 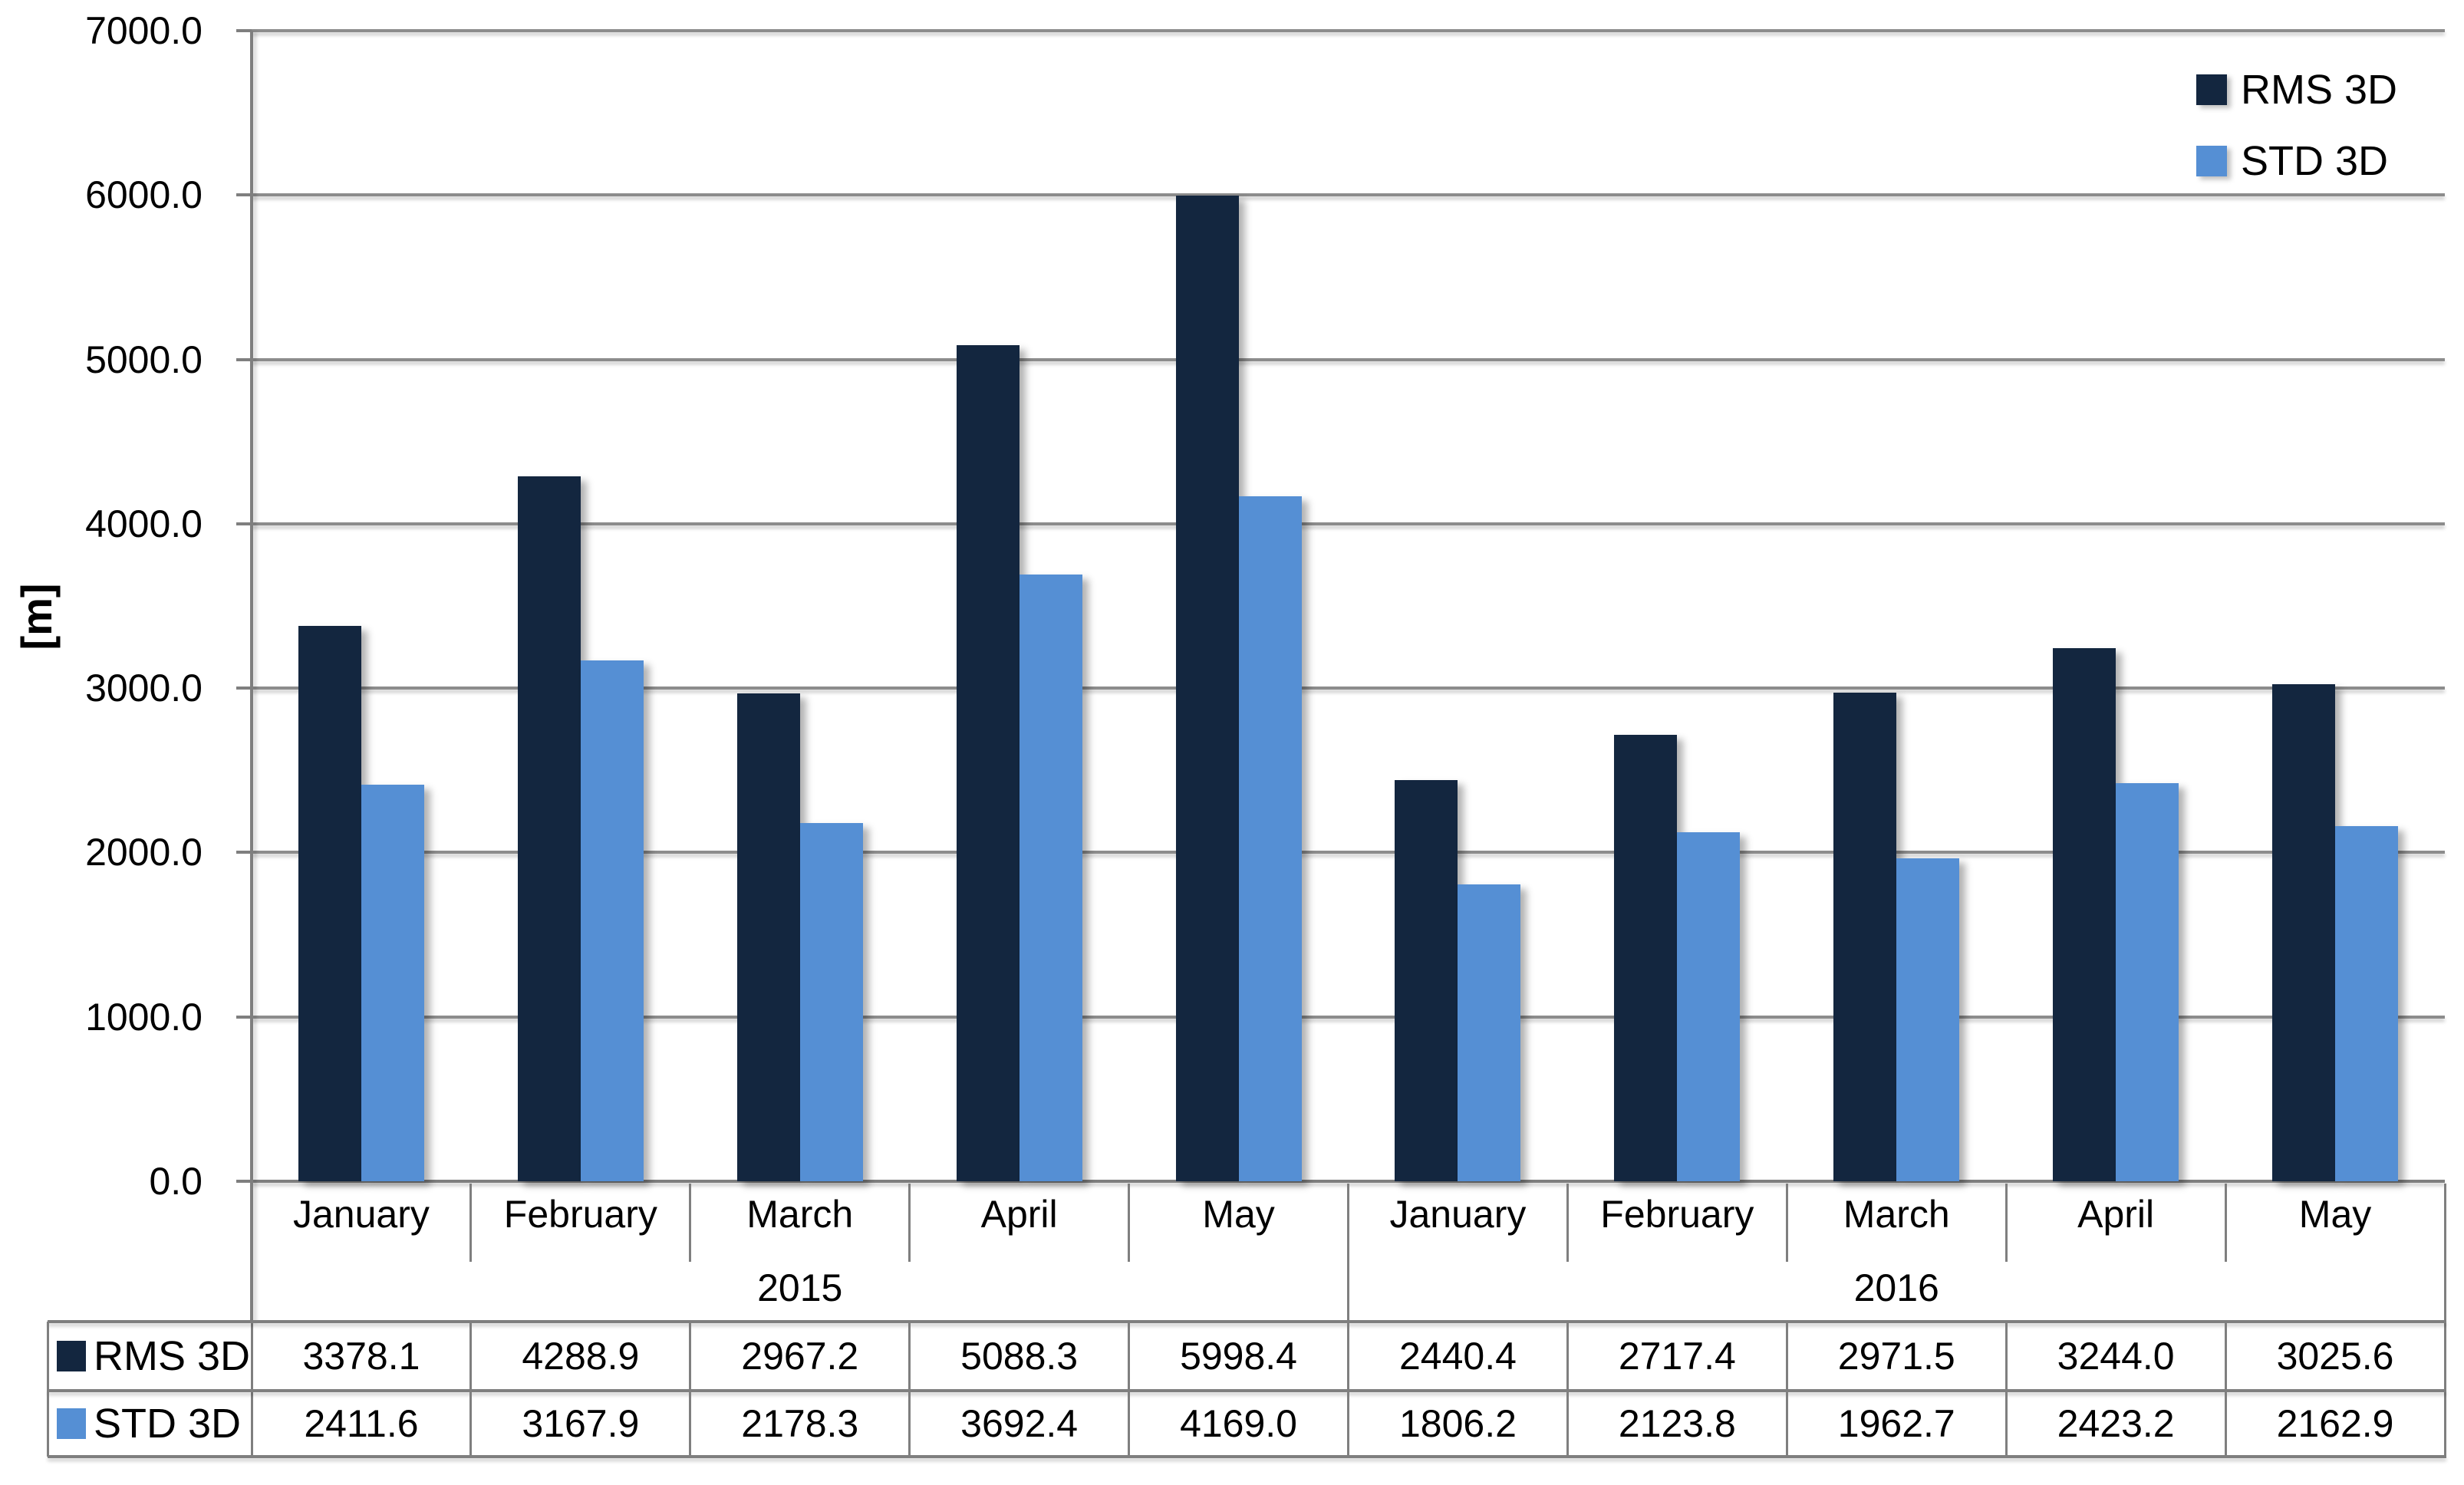 I want to click on legend-swatch-std-3d, so click(x=2211, y=161).